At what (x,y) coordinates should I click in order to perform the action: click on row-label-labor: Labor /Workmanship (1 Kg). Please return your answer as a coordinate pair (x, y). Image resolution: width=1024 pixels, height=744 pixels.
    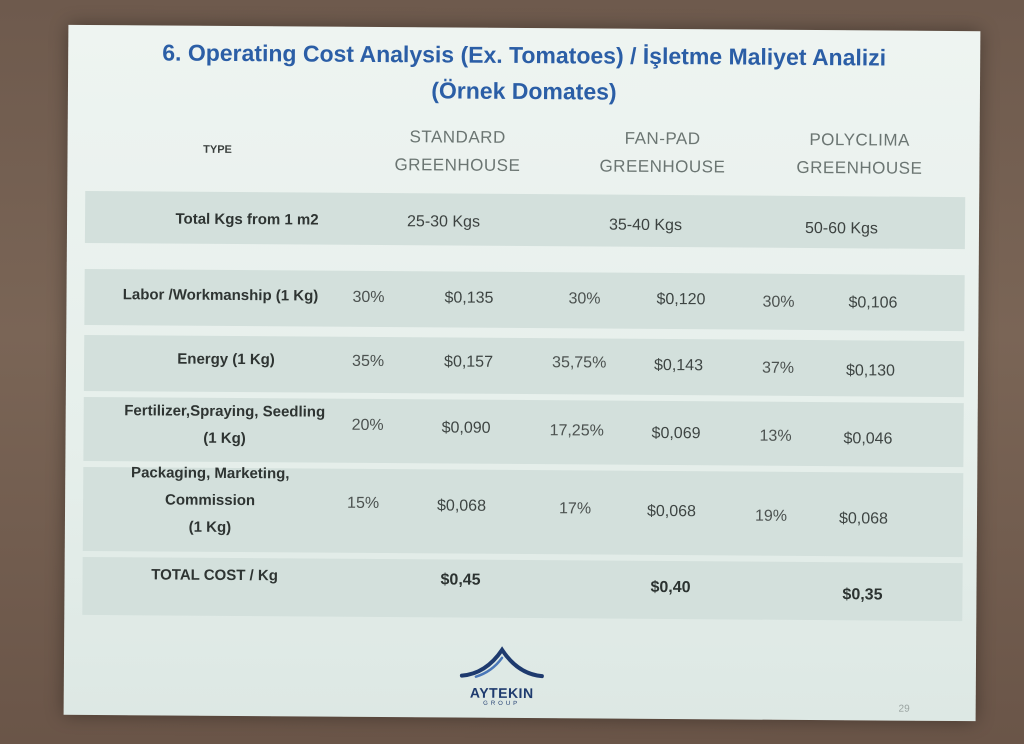
    Looking at the image, I should click on (220, 295).